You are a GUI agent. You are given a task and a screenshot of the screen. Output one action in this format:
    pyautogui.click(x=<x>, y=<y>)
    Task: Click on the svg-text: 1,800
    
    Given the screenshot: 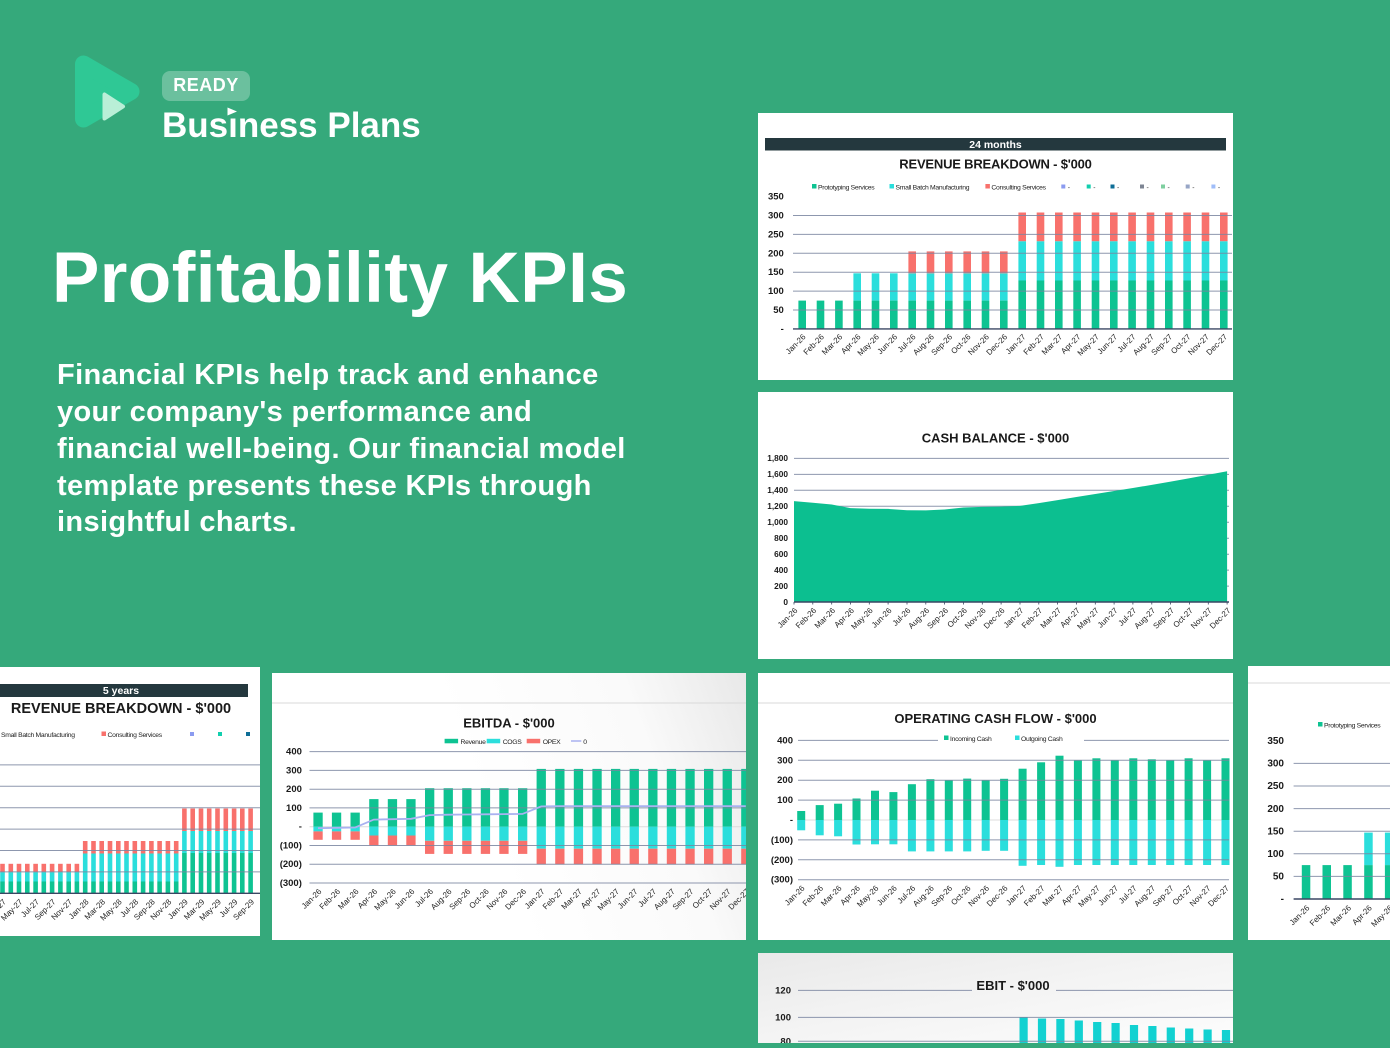 What is the action you would take?
    pyautogui.click(x=777, y=458)
    